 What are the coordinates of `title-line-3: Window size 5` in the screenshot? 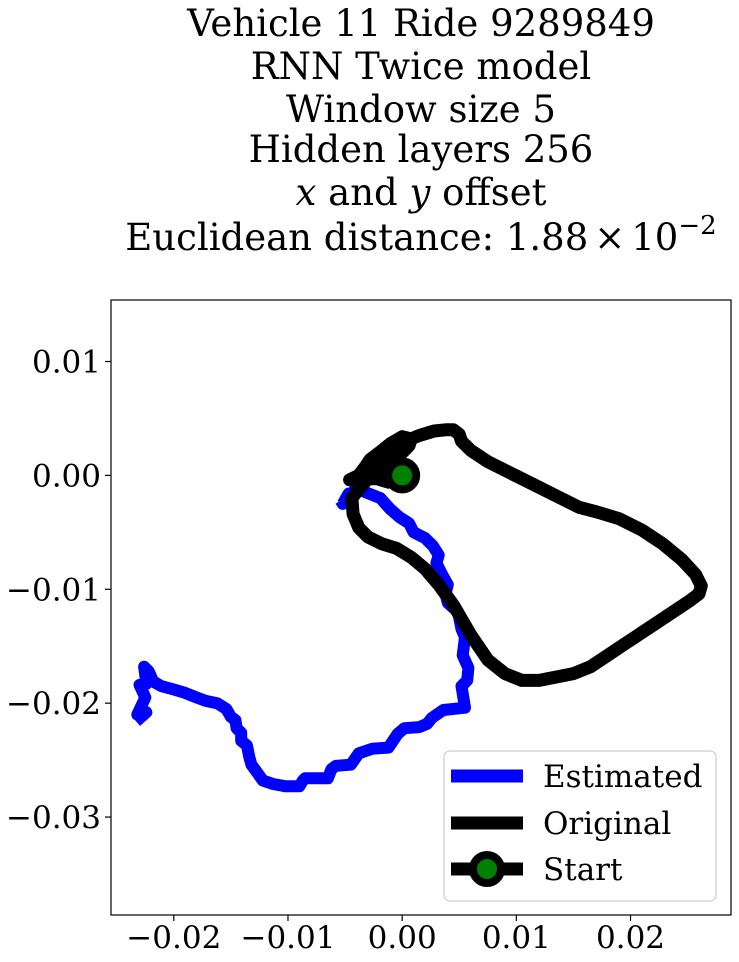 It's located at (421, 109).